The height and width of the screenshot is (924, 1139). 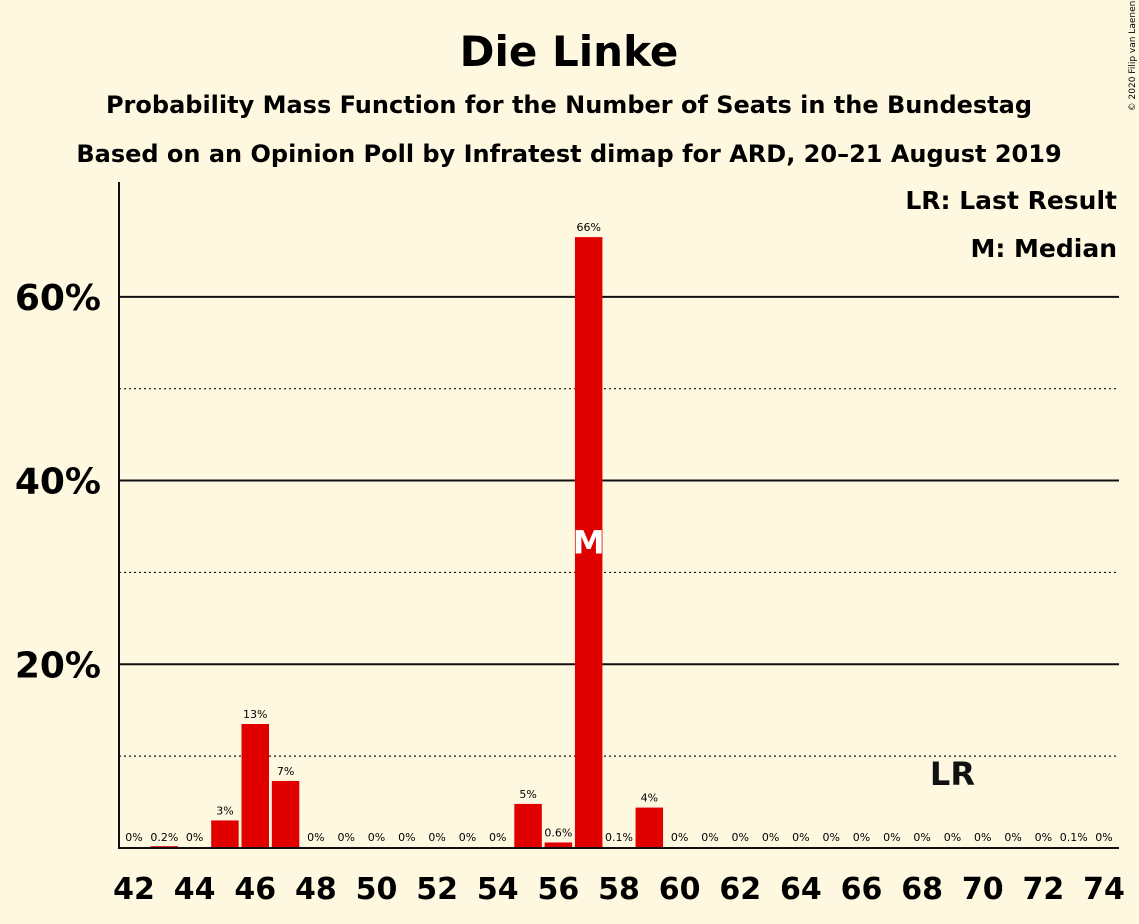 I want to click on median-marker: M, so click(x=589, y=543).